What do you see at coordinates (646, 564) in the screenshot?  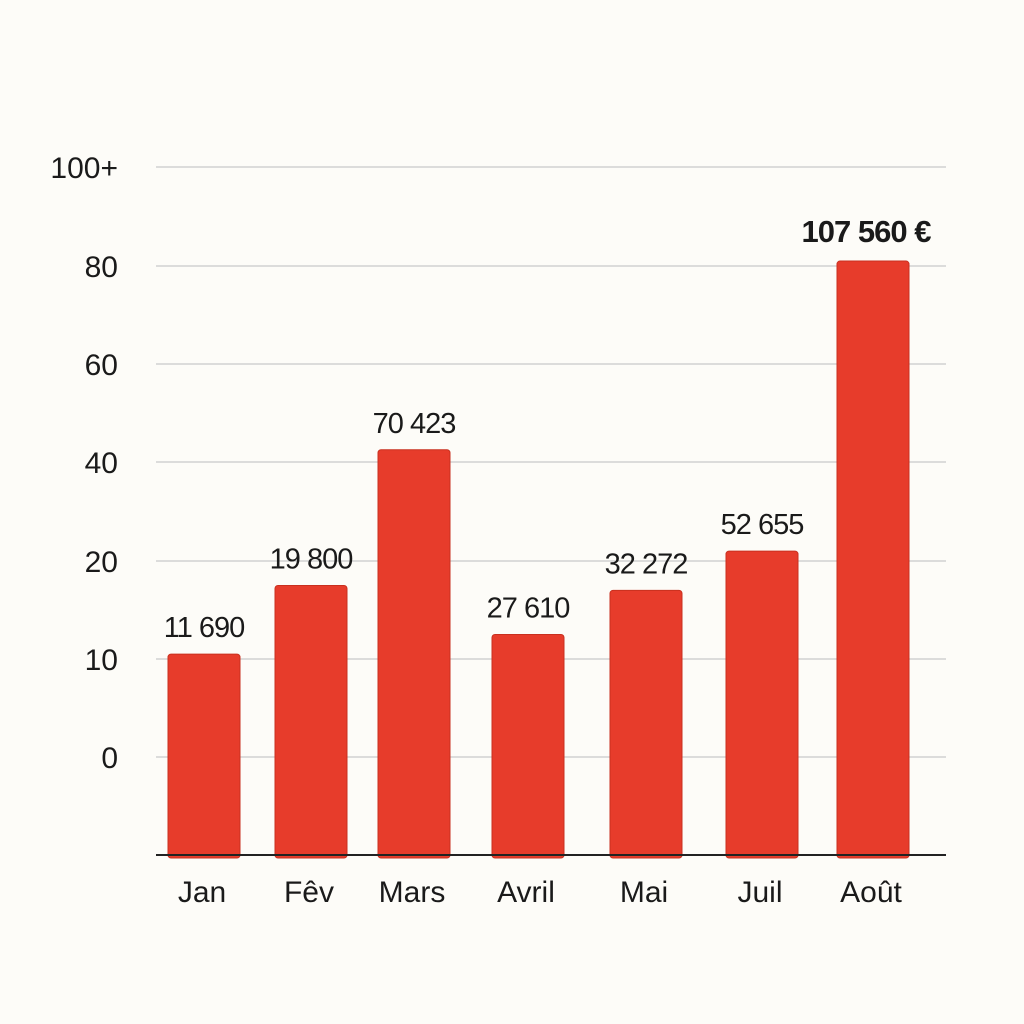 I see `bar-value-label: 32 272` at bounding box center [646, 564].